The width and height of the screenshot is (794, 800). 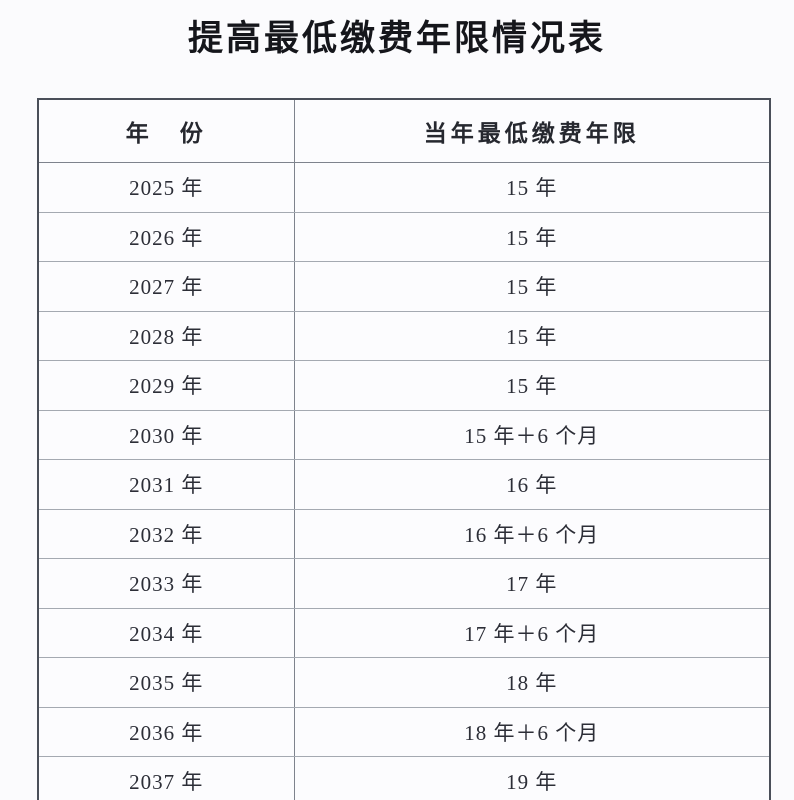 What do you see at coordinates (531, 778) in the screenshot?
I see `value-cell: 19 年` at bounding box center [531, 778].